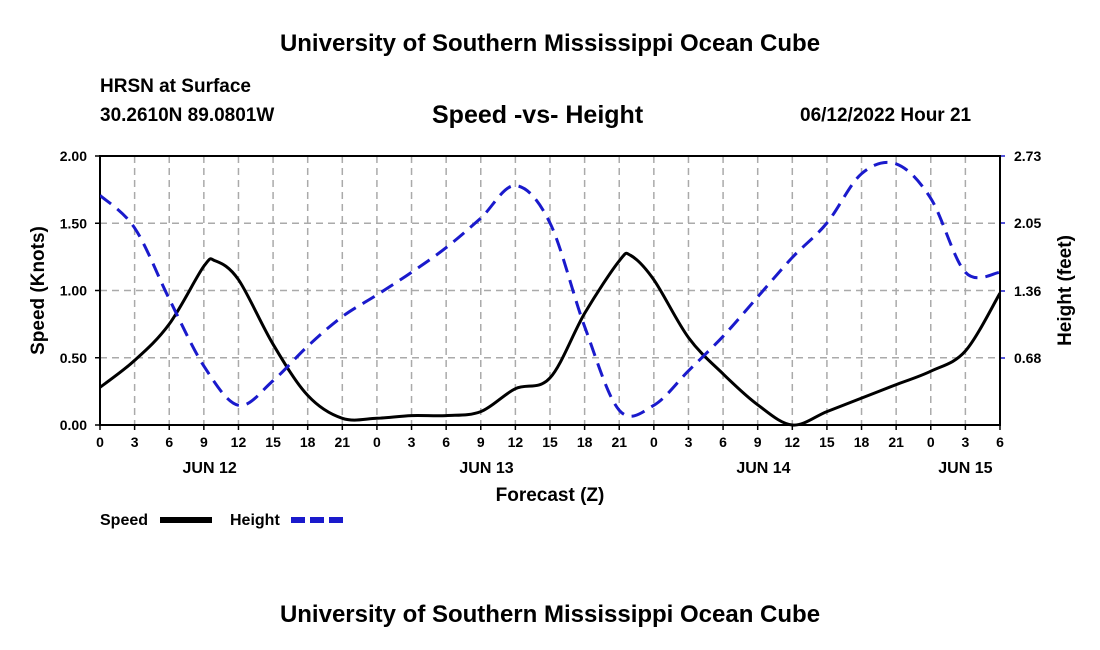 The width and height of the screenshot is (1100, 650). Describe the element at coordinates (73, 156) in the screenshot. I see `y-tick-label: 2.00` at that location.